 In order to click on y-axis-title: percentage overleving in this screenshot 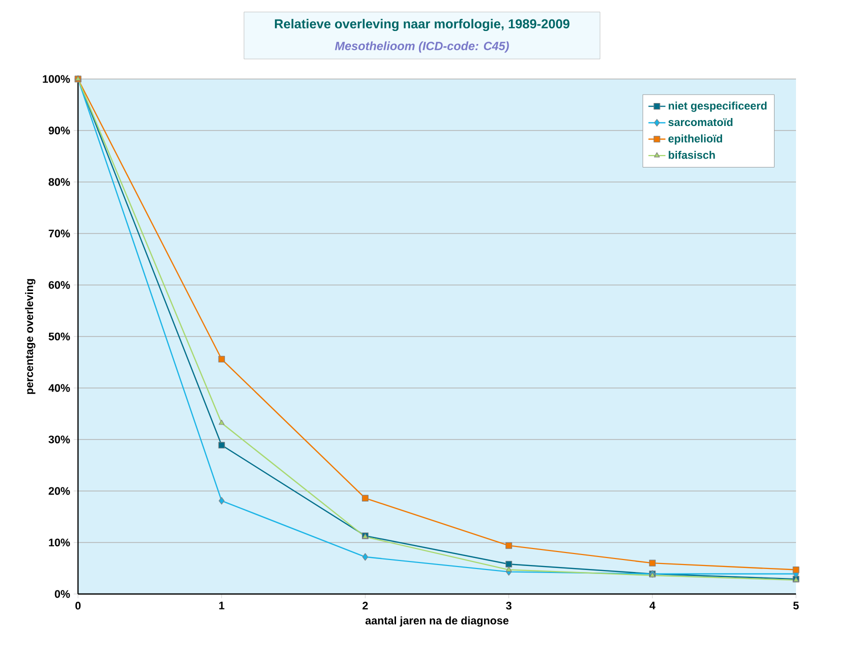, I will do `click(30, 336)`.